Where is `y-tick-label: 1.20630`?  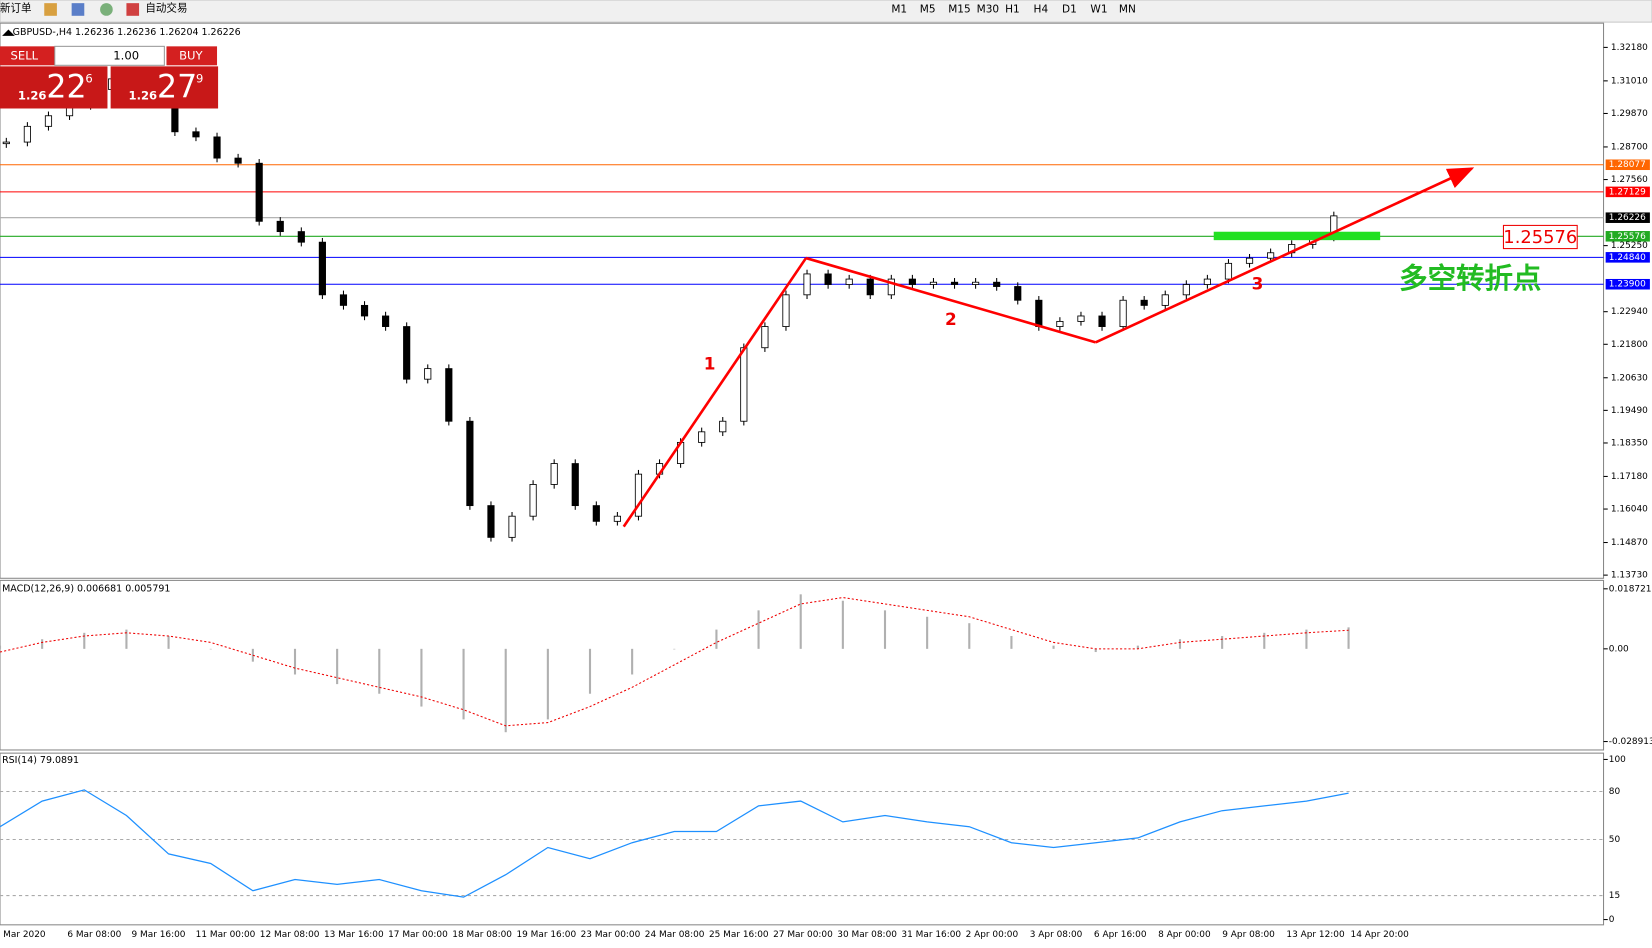 y-tick-label: 1.20630 is located at coordinates (1629, 378).